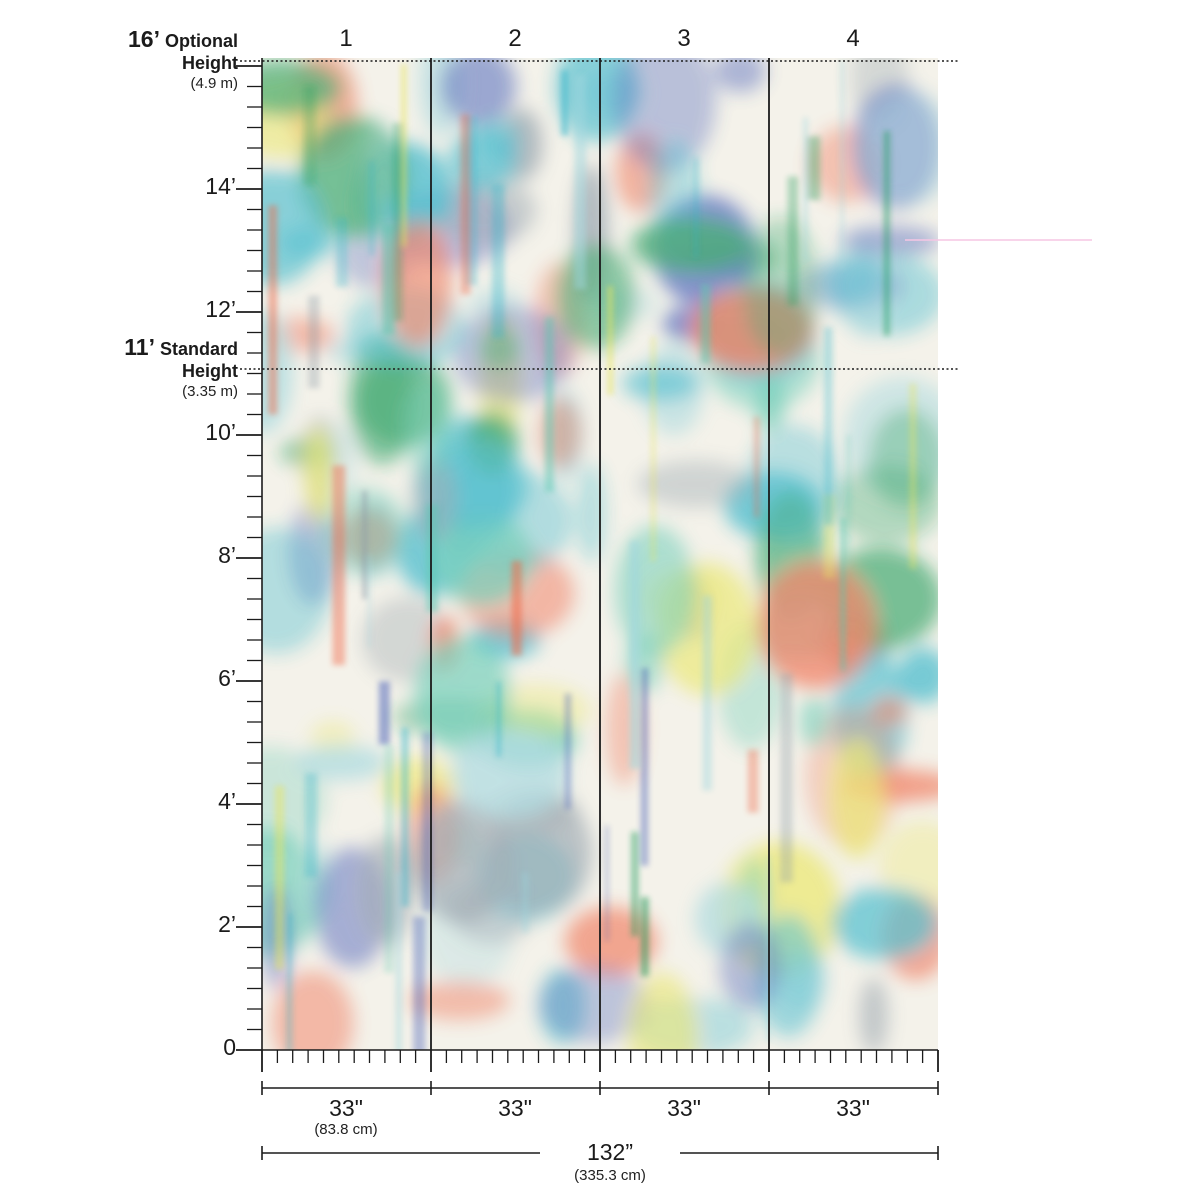 The width and height of the screenshot is (1200, 1200). What do you see at coordinates (198, 349) in the screenshot?
I see `standard-height-label-line1: Standard` at bounding box center [198, 349].